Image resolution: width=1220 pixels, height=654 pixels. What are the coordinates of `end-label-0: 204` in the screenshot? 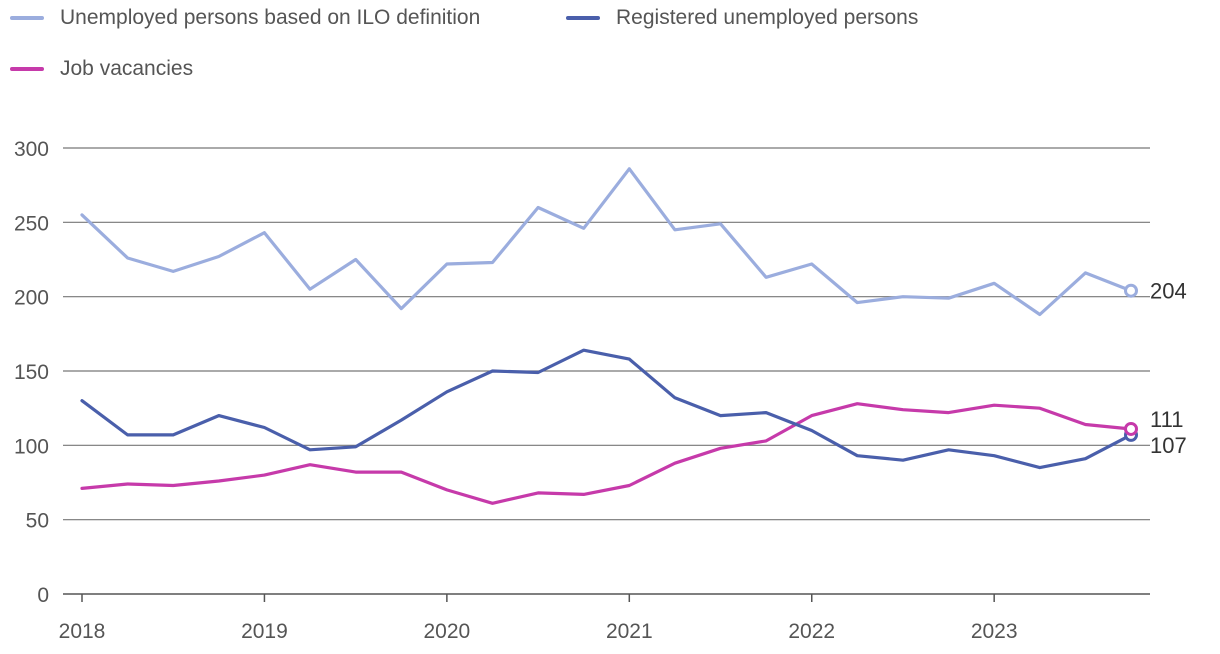 It's located at (1168, 291).